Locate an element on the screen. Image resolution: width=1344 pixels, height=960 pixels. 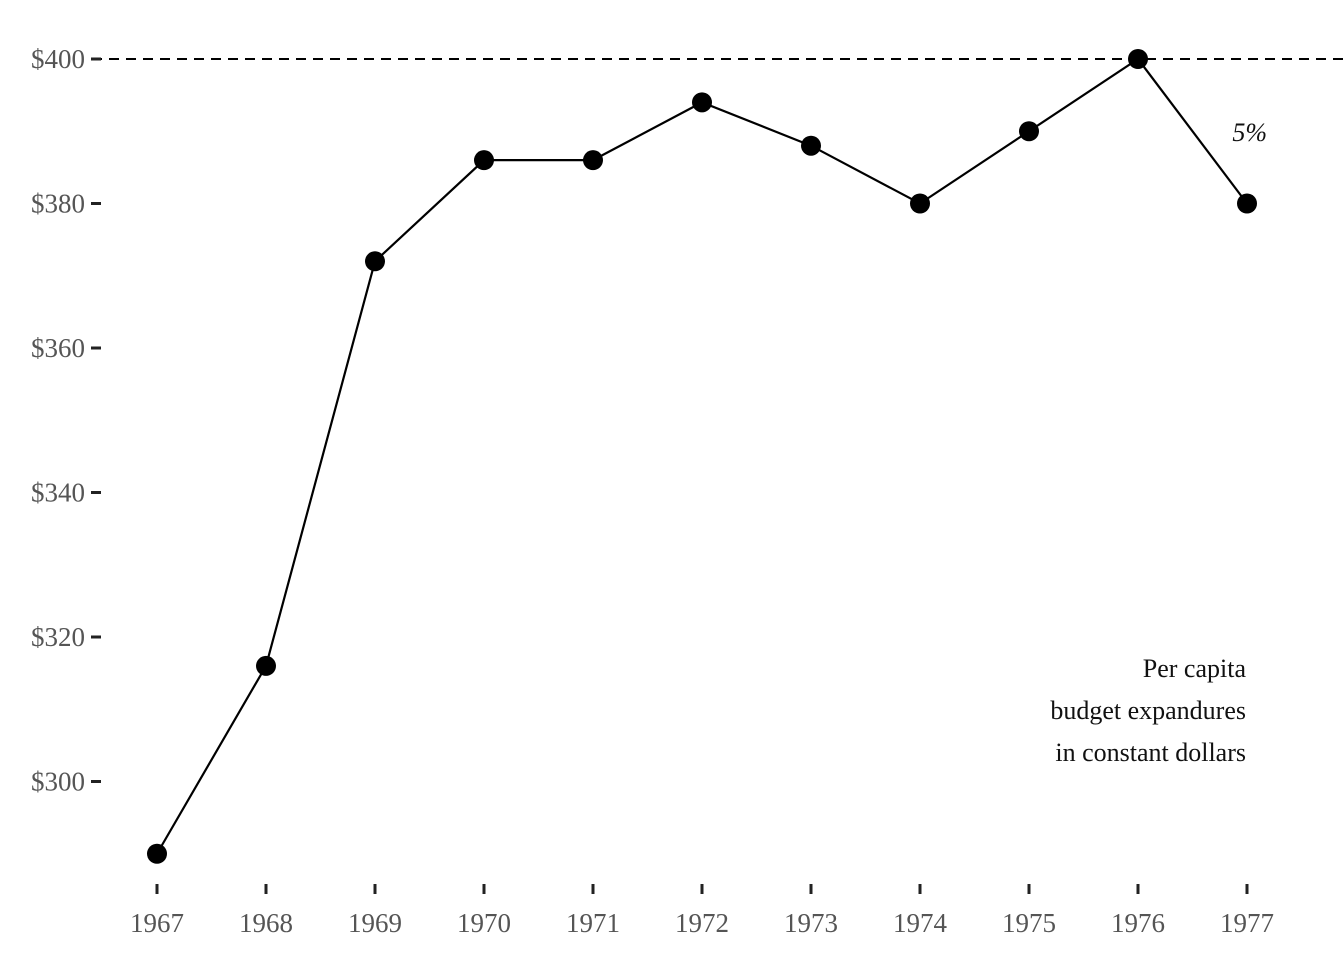
y-tick-label: $380 is located at coordinates (58, 204).